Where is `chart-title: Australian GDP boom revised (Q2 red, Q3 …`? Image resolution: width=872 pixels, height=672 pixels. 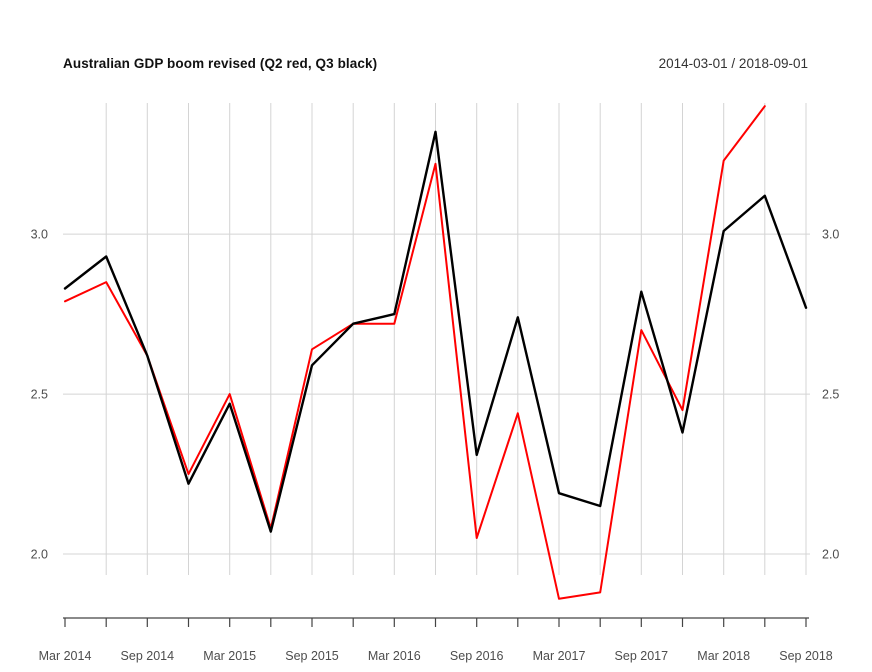 chart-title: Australian GDP boom revised (Q2 red, Q3 … is located at coordinates (220, 63).